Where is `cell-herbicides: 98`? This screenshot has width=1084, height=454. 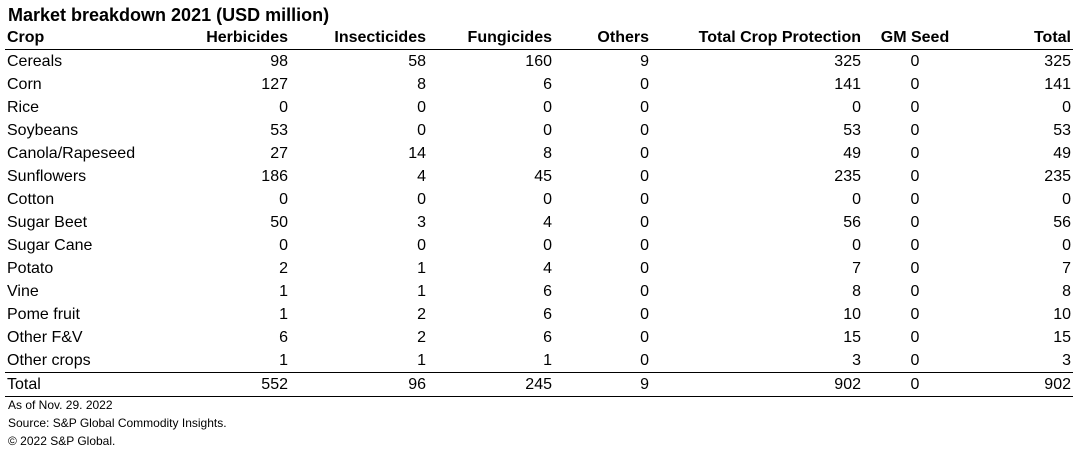
cell-herbicides: 98 is located at coordinates (279, 61).